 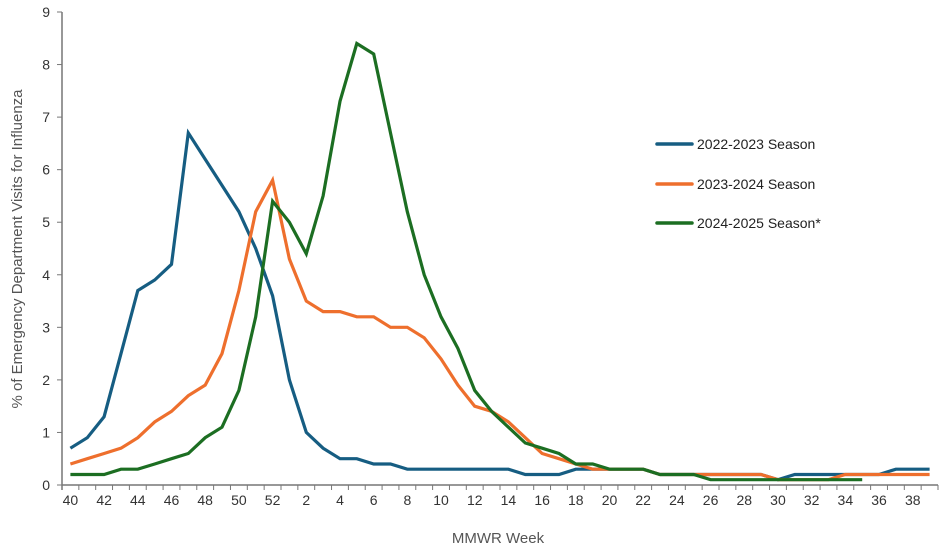 What do you see at coordinates (441, 500) in the screenshot?
I see `x-tick-label: 10` at bounding box center [441, 500].